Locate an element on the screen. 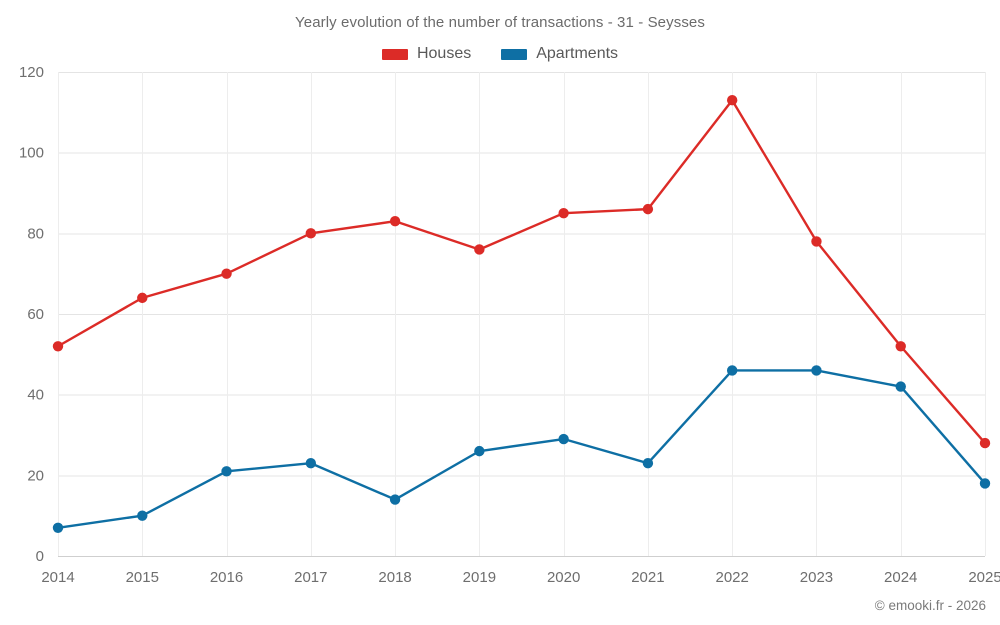  legend-label-houses: Houses is located at coordinates (444, 53).